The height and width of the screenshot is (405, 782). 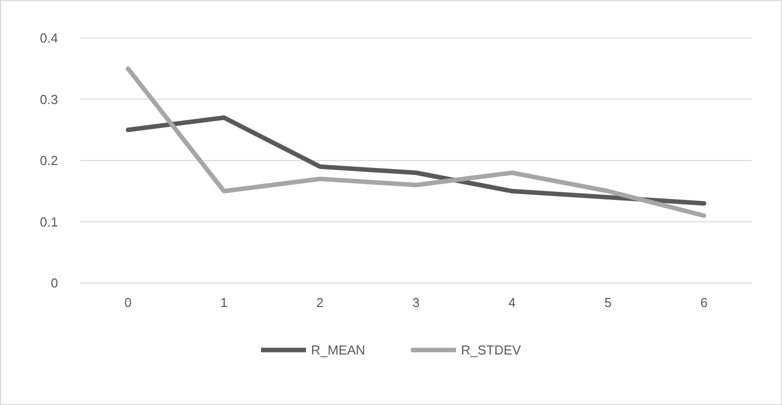 I want to click on y-tick-label: 0.1, so click(x=49, y=222).